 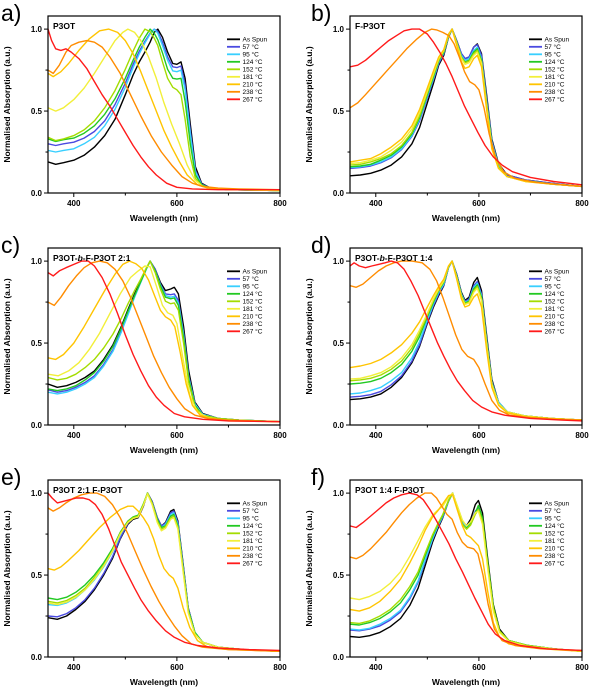 I want to click on panel-a-letter: a), so click(x=11, y=13).